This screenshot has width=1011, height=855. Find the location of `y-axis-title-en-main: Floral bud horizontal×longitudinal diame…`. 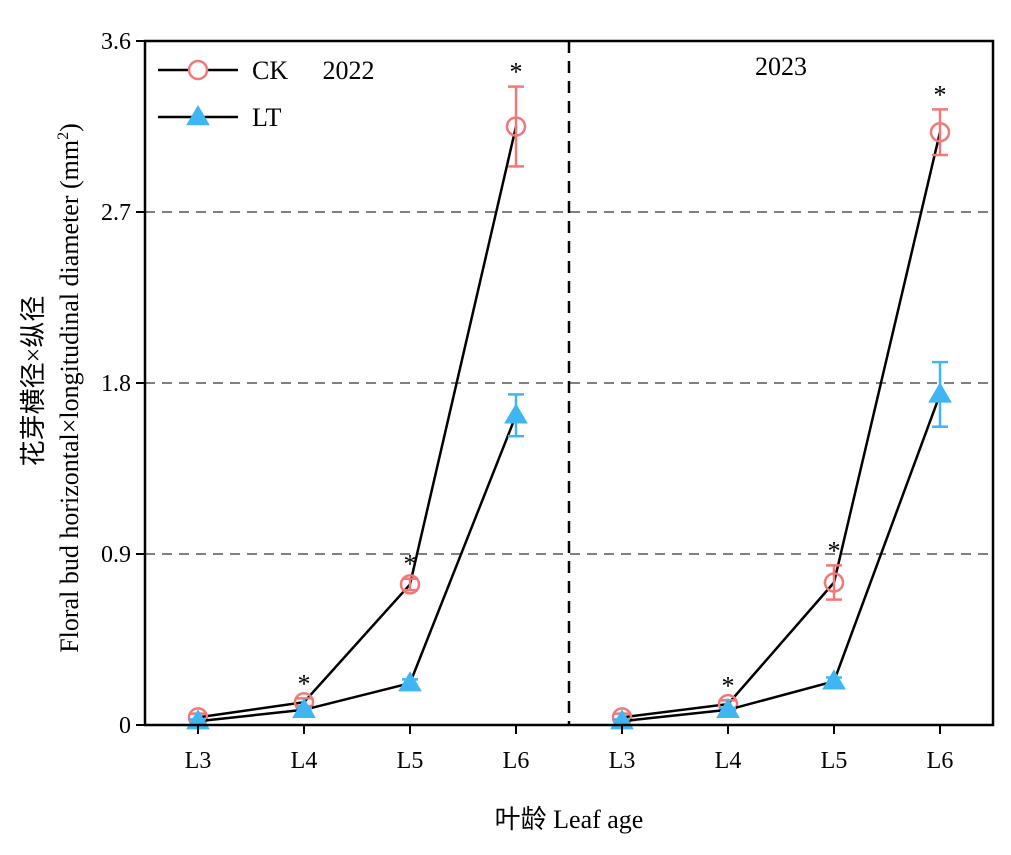

y-axis-title-en-main: Floral bud horizontal×longitudinal diame… is located at coordinates (69, 396).